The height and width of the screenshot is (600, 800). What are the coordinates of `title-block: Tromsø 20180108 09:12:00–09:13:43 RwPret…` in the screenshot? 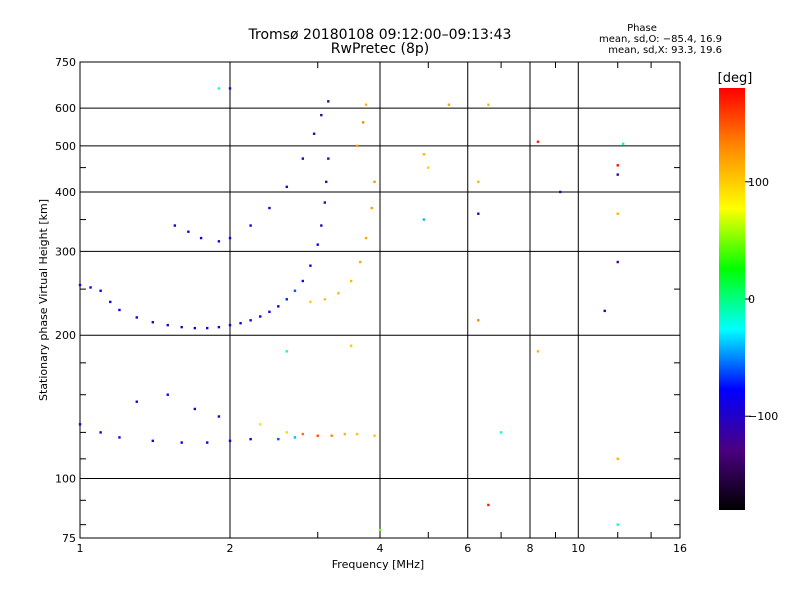 It's located at (380, 42).